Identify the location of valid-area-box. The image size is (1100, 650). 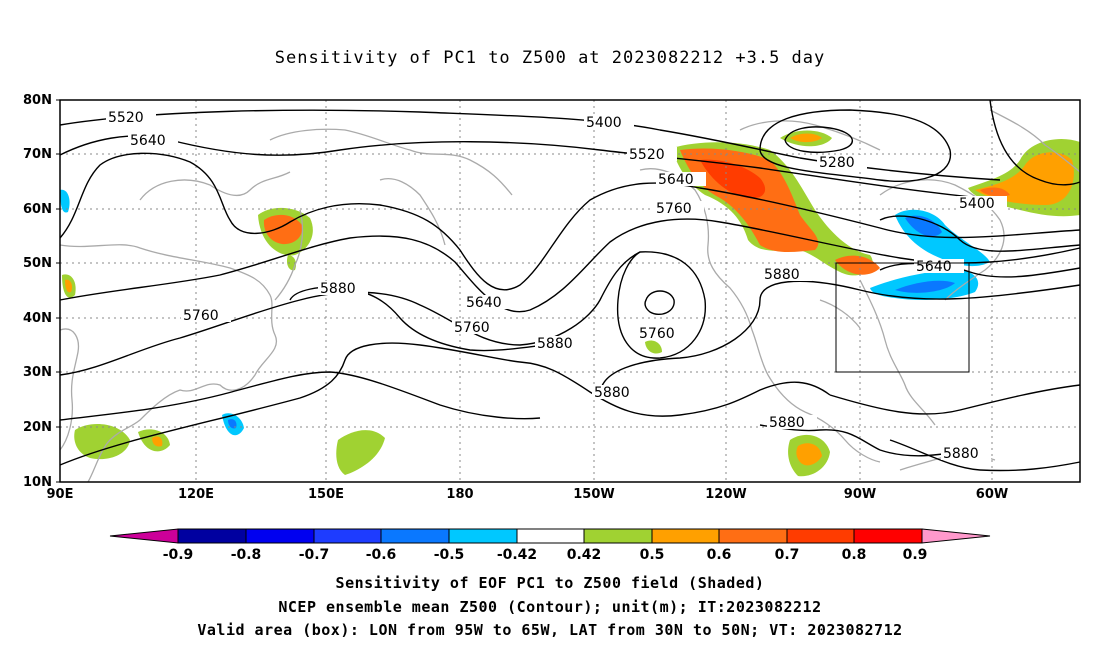
(902, 317).